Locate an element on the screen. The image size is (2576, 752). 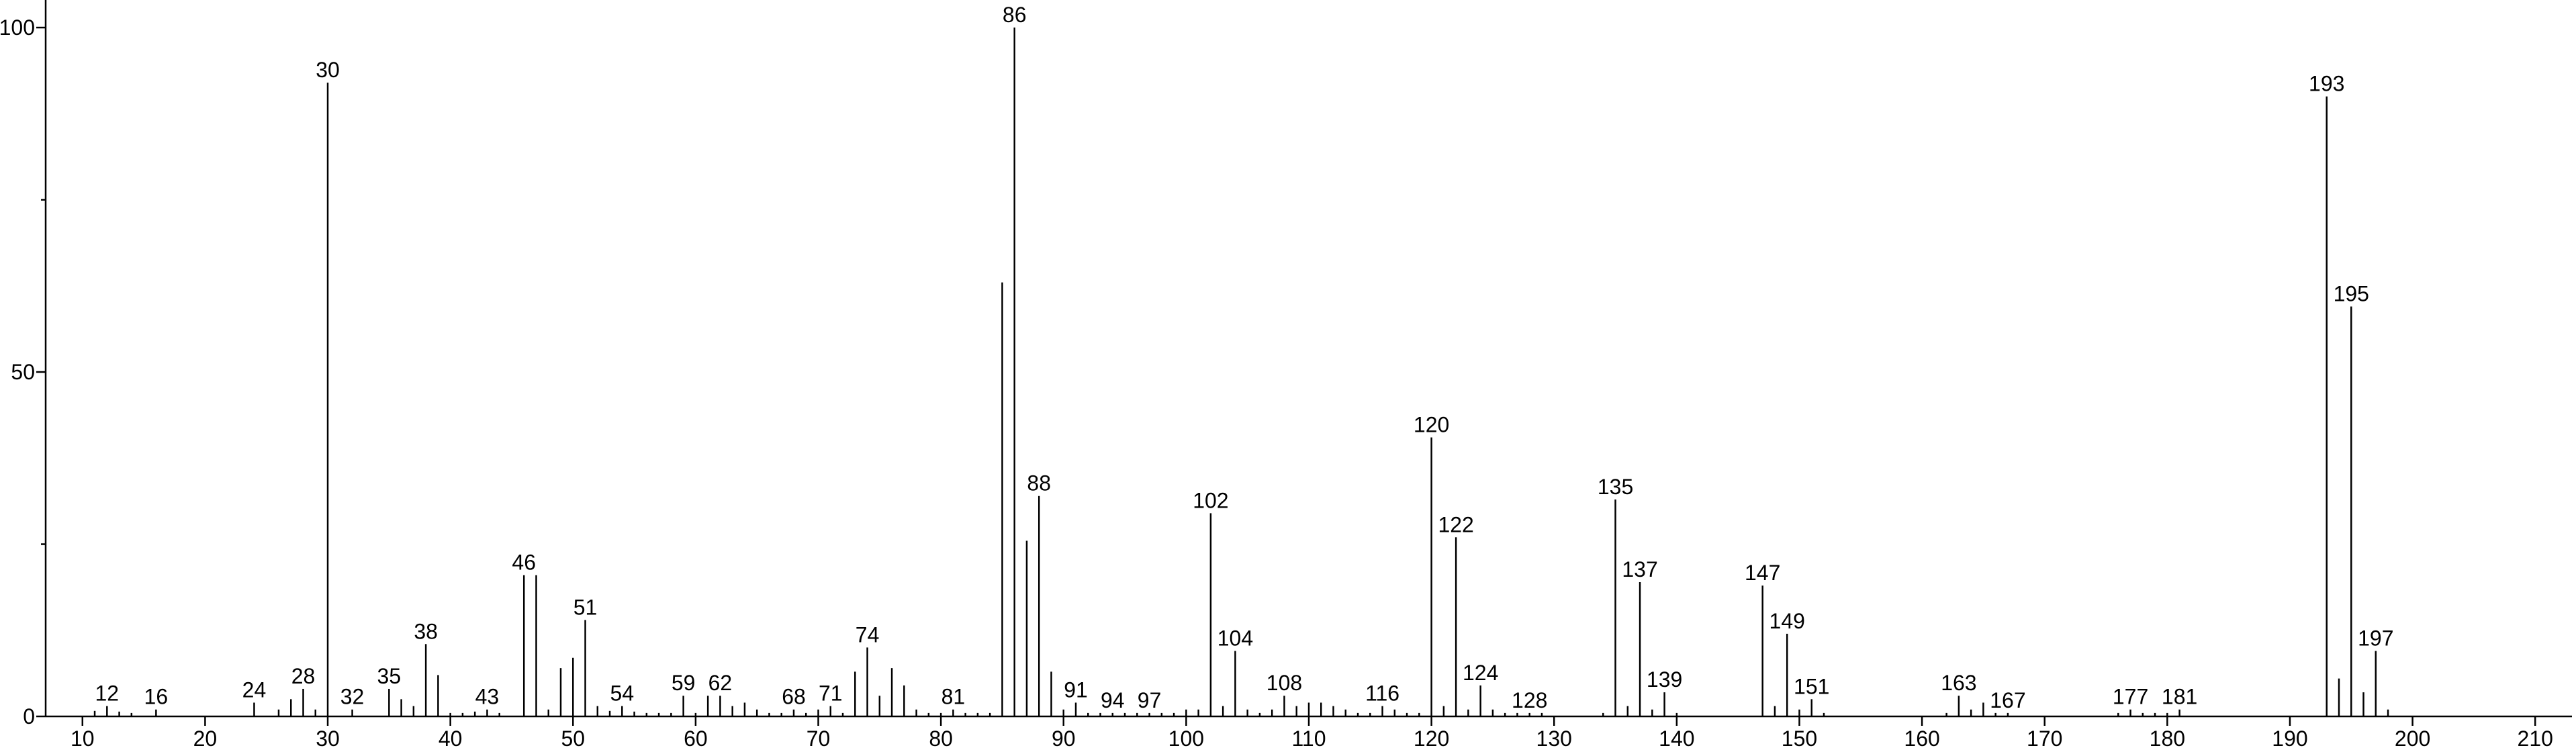
peak-label: 167 is located at coordinates (2007, 700).